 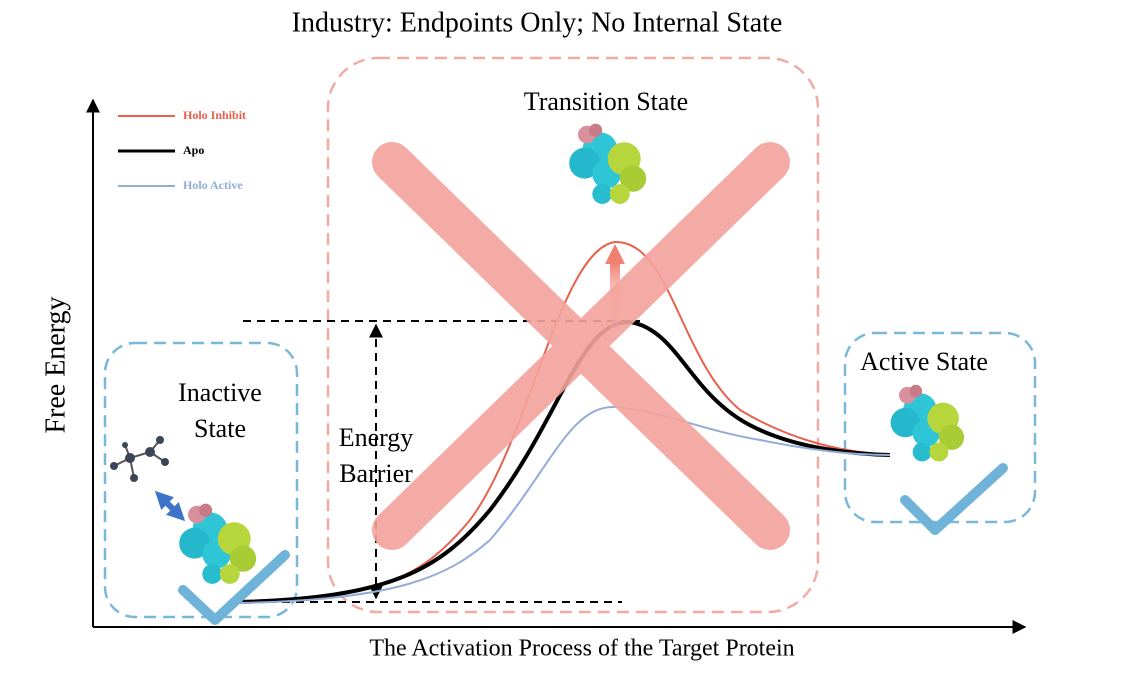 I want to click on inactive-label: Inactive, so click(x=220, y=392).